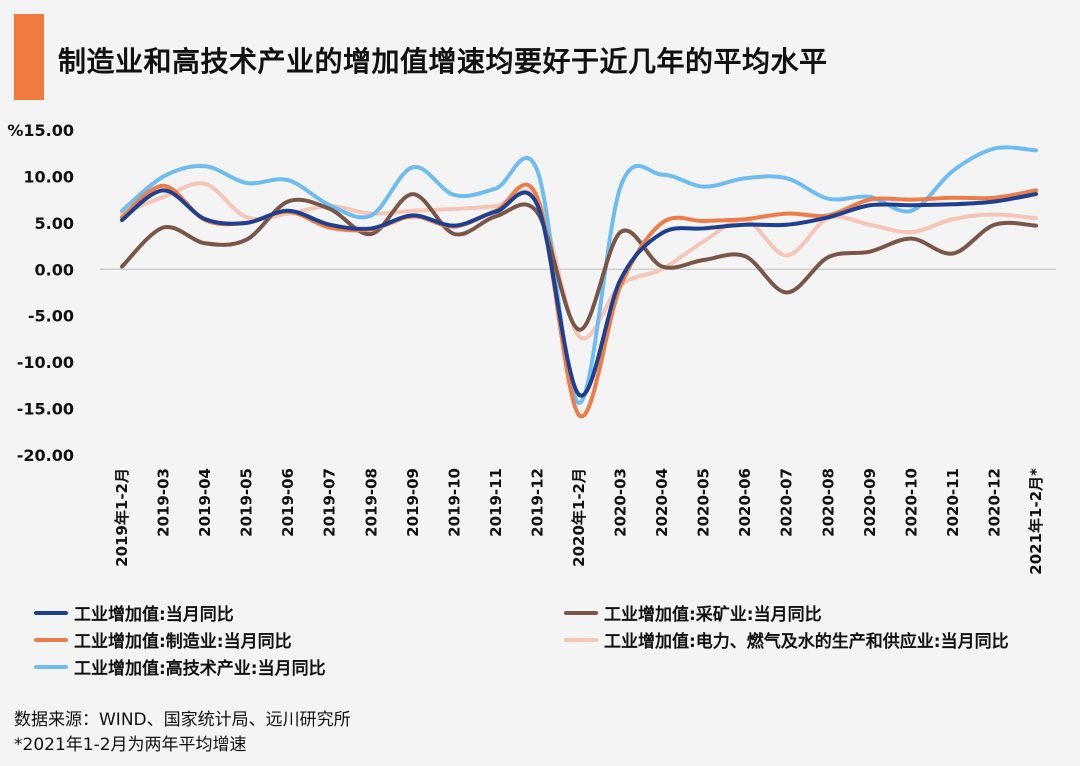 This screenshot has height=766, width=1080. Describe the element at coordinates (621, 502) in the screenshot. I see `x-tick-label: 2020-03` at that location.